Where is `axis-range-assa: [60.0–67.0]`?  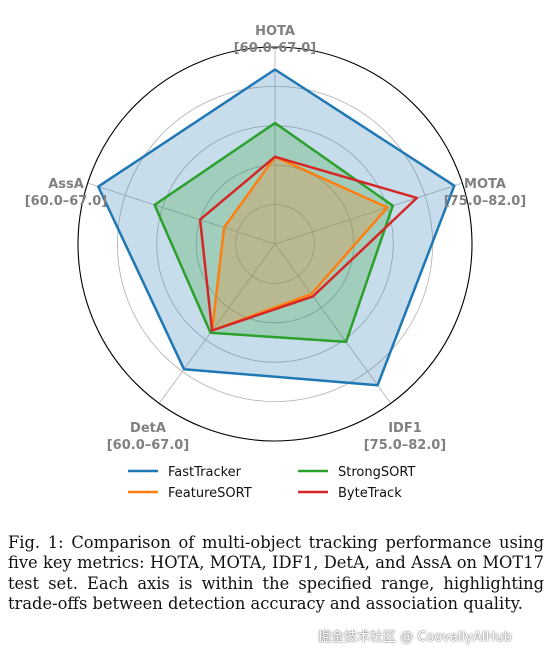 axis-range-assa: [60.0–67.0] is located at coordinates (66, 201).